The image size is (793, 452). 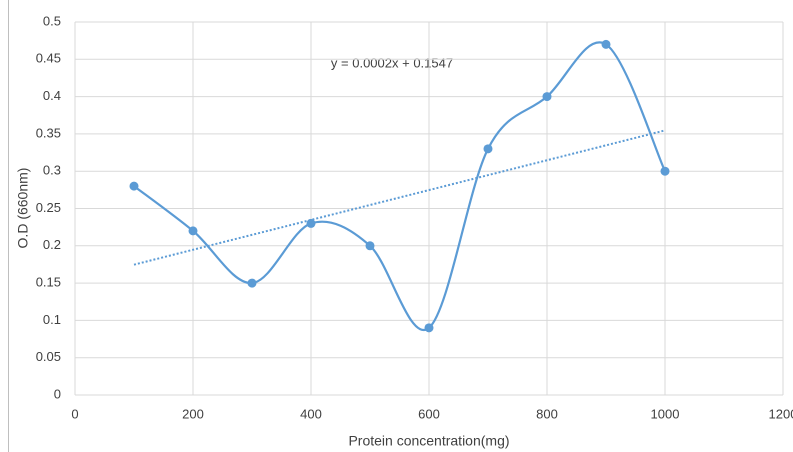 What do you see at coordinates (781, 413) in the screenshot?
I see `x-tick-label: 1200` at bounding box center [781, 413].